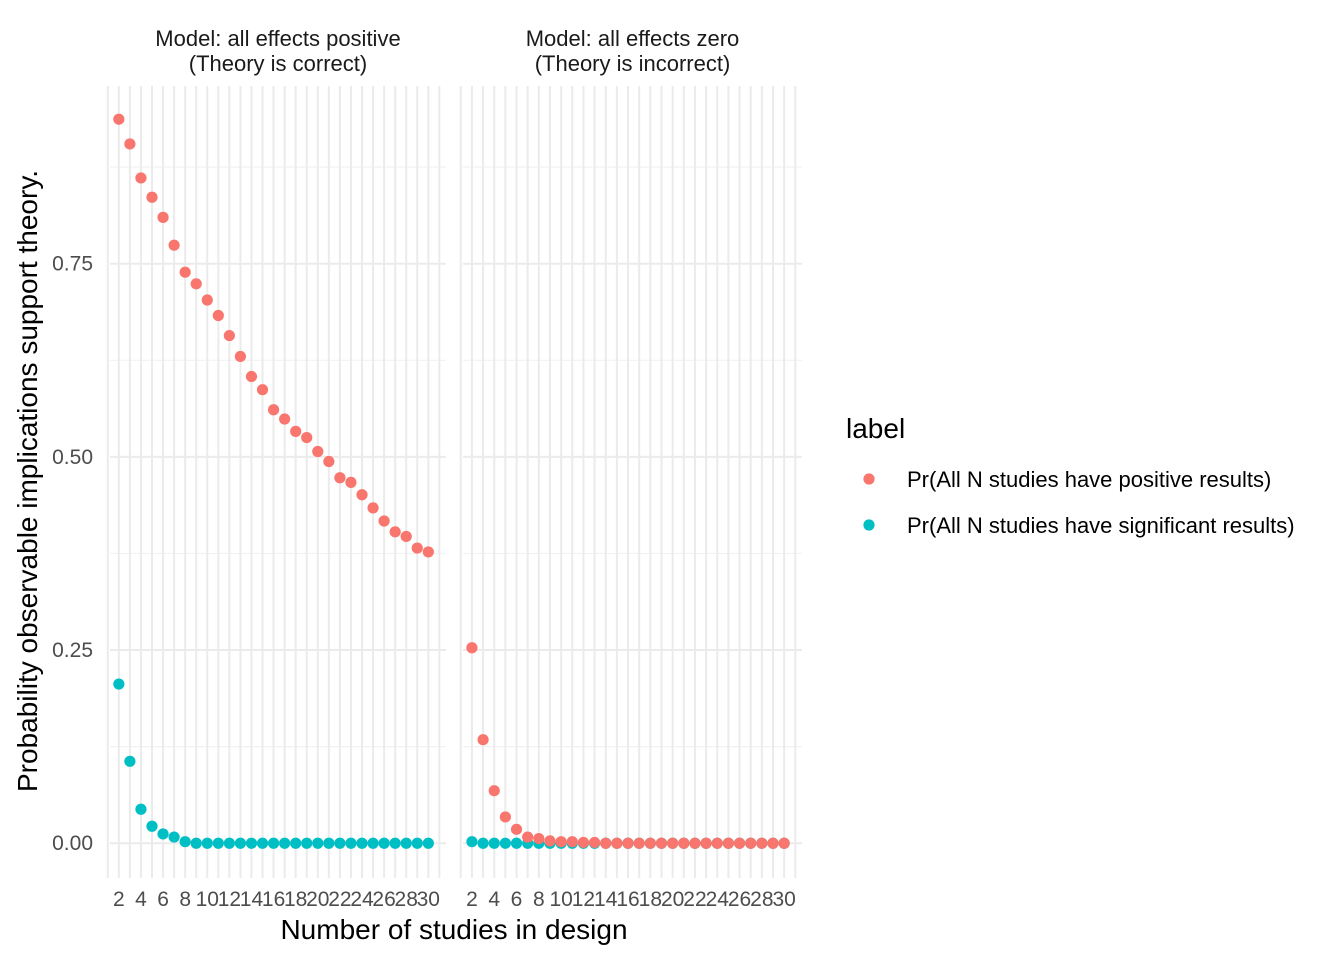 The width and height of the screenshot is (1344, 960). What do you see at coordinates (72, 843) in the screenshot?
I see `y-tick-label: 0.00` at bounding box center [72, 843].